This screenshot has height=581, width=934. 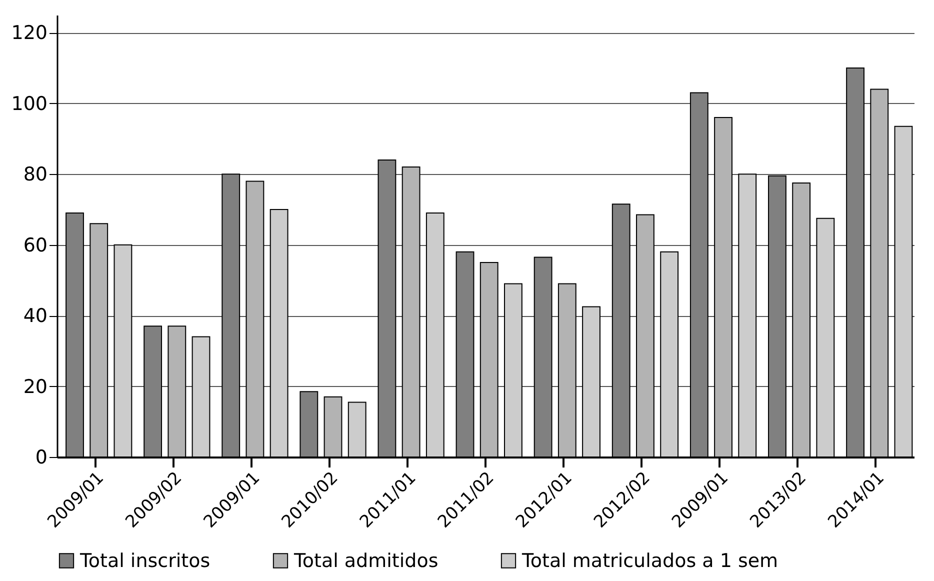 What do you see at coordinates (41, 457) in the screenshot?
I see `y-tick-label: 0` at bounding box center [41, 457].